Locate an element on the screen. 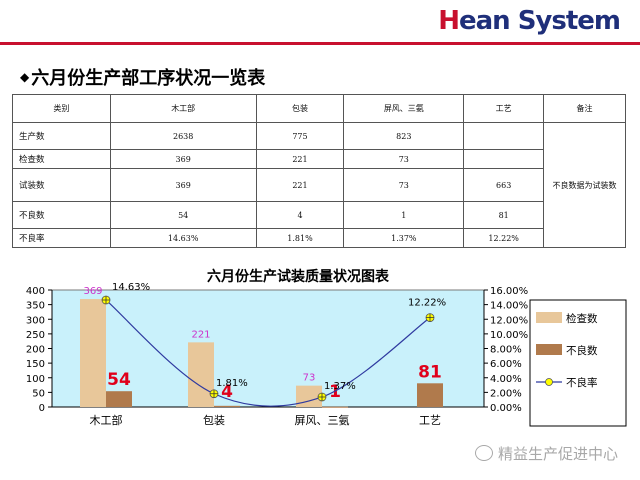 The height and width of the screenshot is (480, 640). remark-cell: 不良数据为试装数 is located at coordinates (584, 185).